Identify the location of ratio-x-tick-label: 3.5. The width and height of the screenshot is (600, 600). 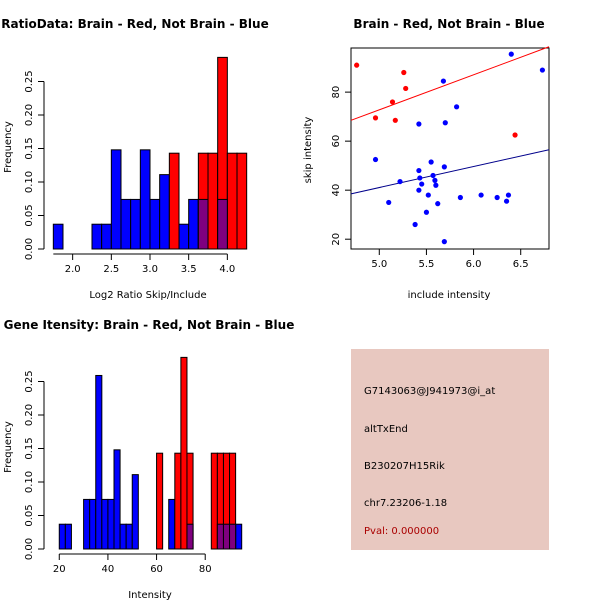
(189, 269).